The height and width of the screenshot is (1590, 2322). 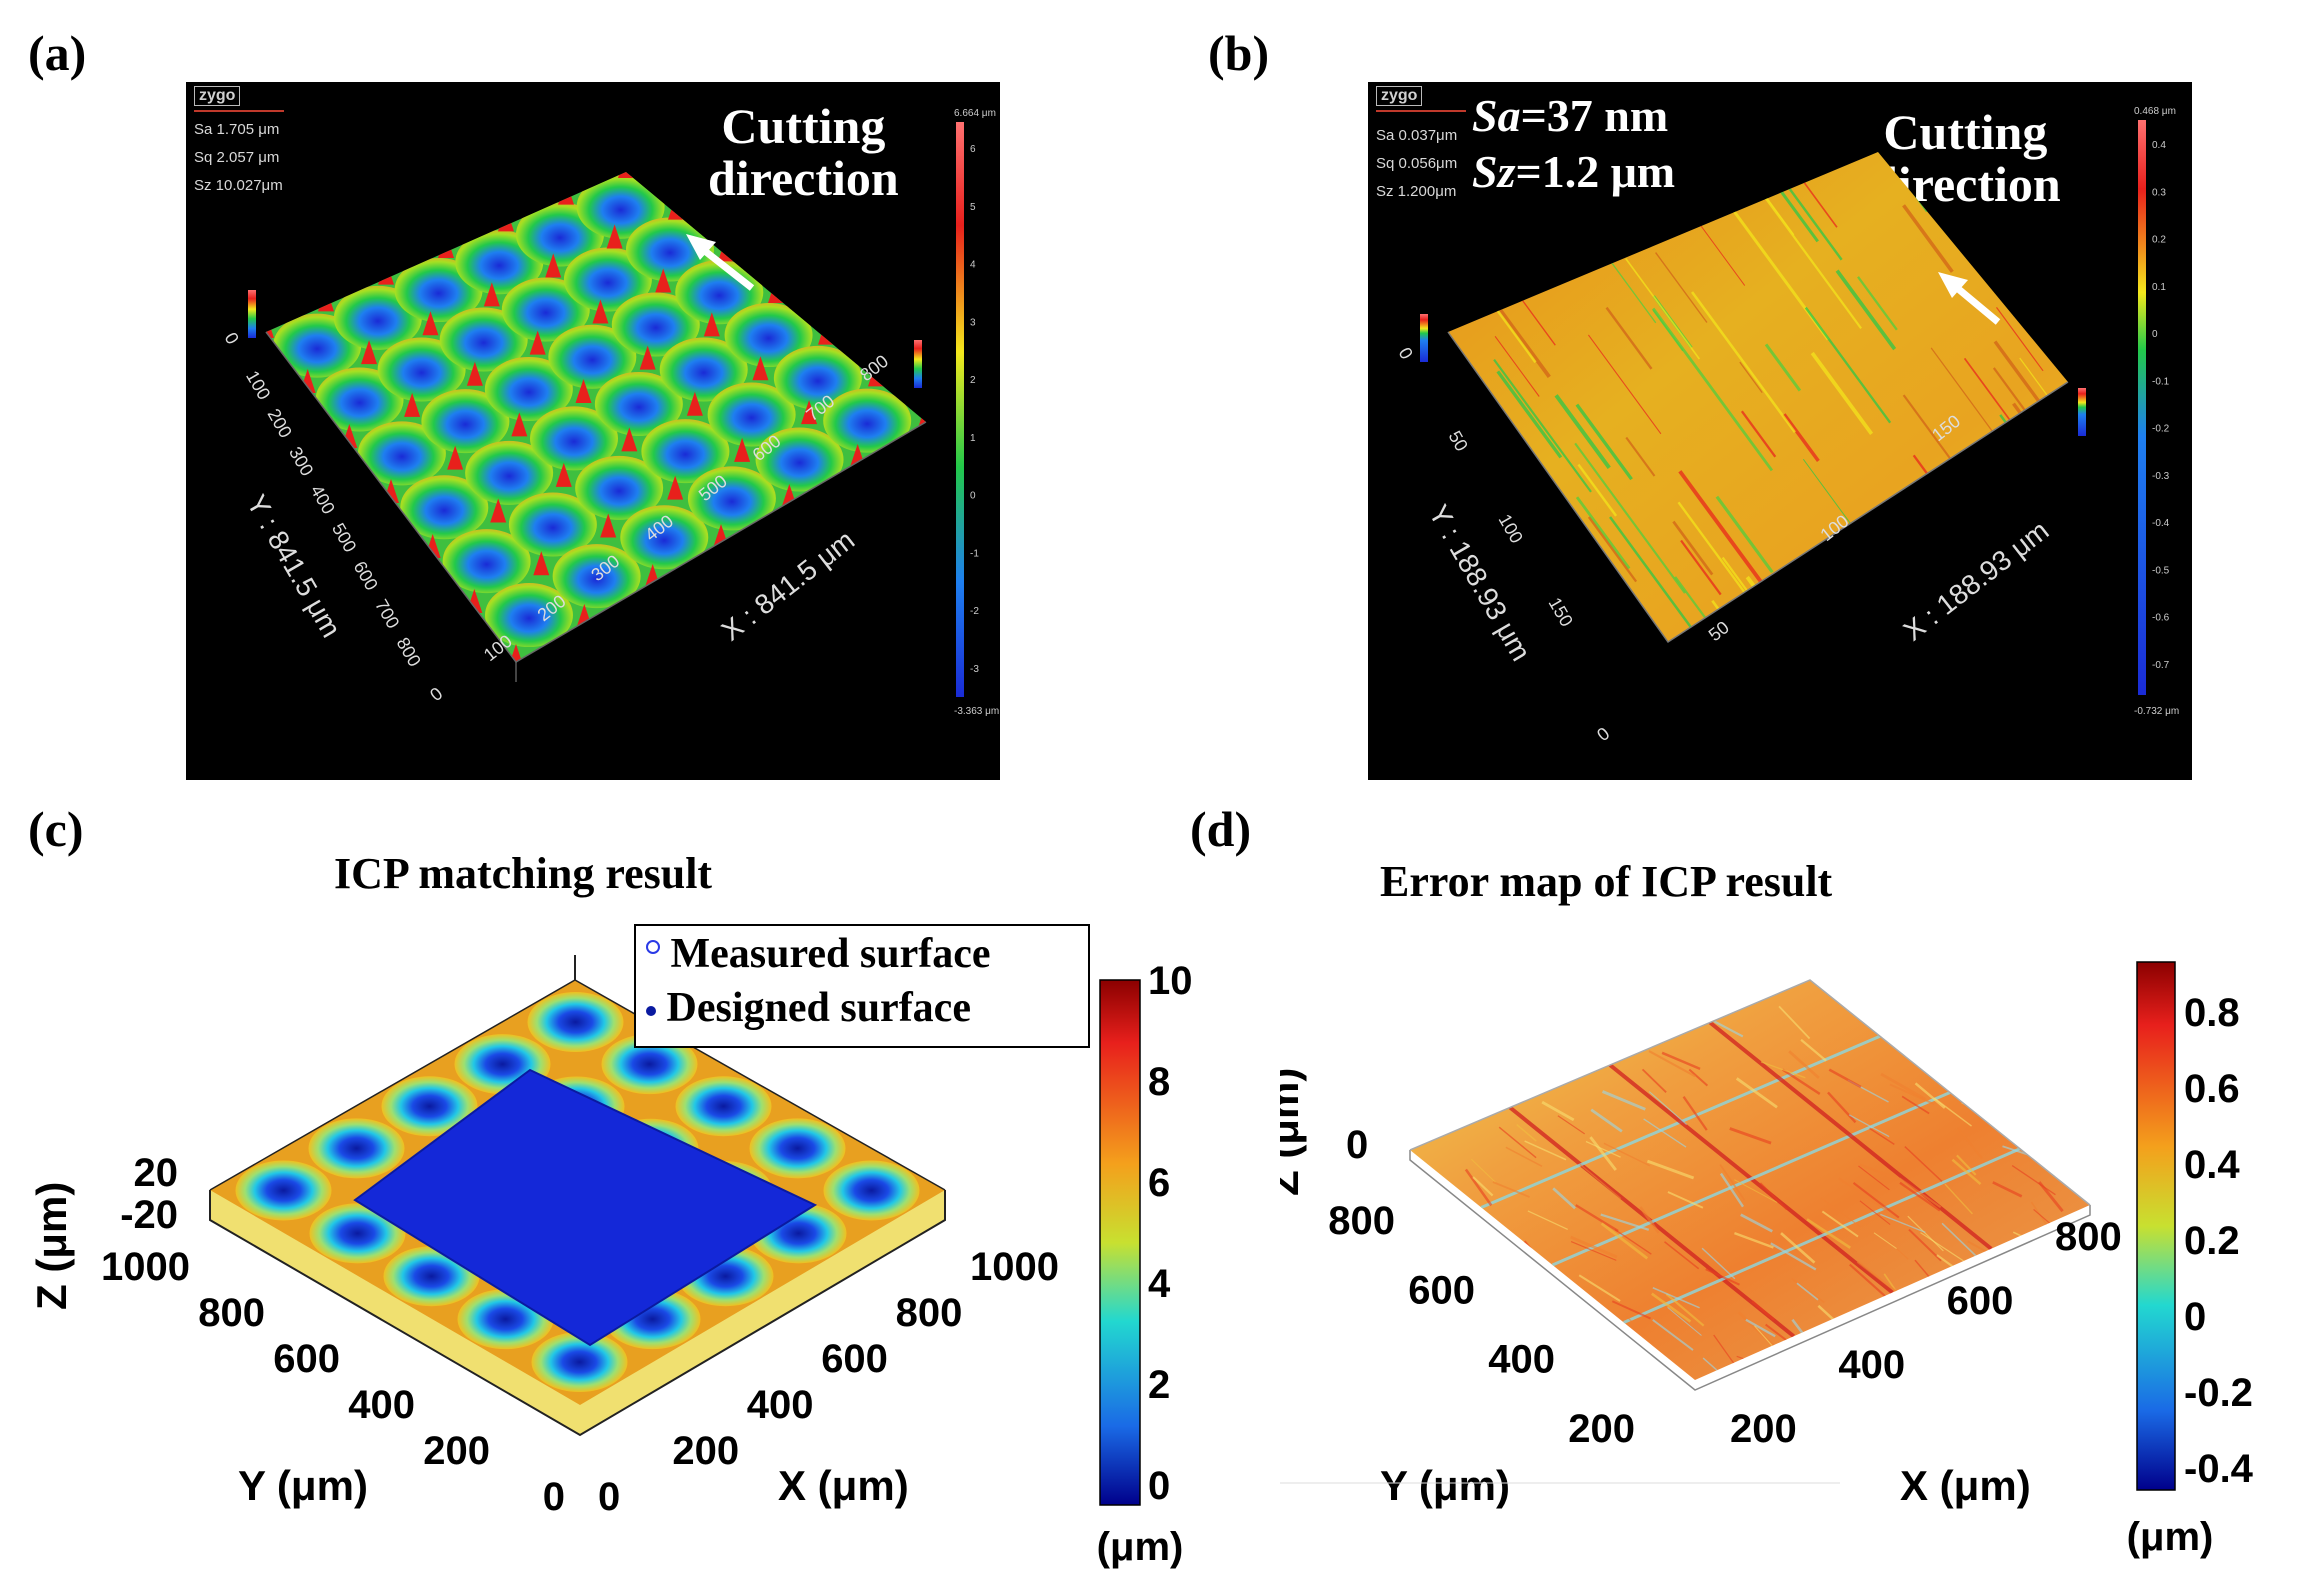 What do you see at coordinates (1494, 171) in the screenshot?
I see `sz-symbol: Sz` at bounding box center [1494, 171].